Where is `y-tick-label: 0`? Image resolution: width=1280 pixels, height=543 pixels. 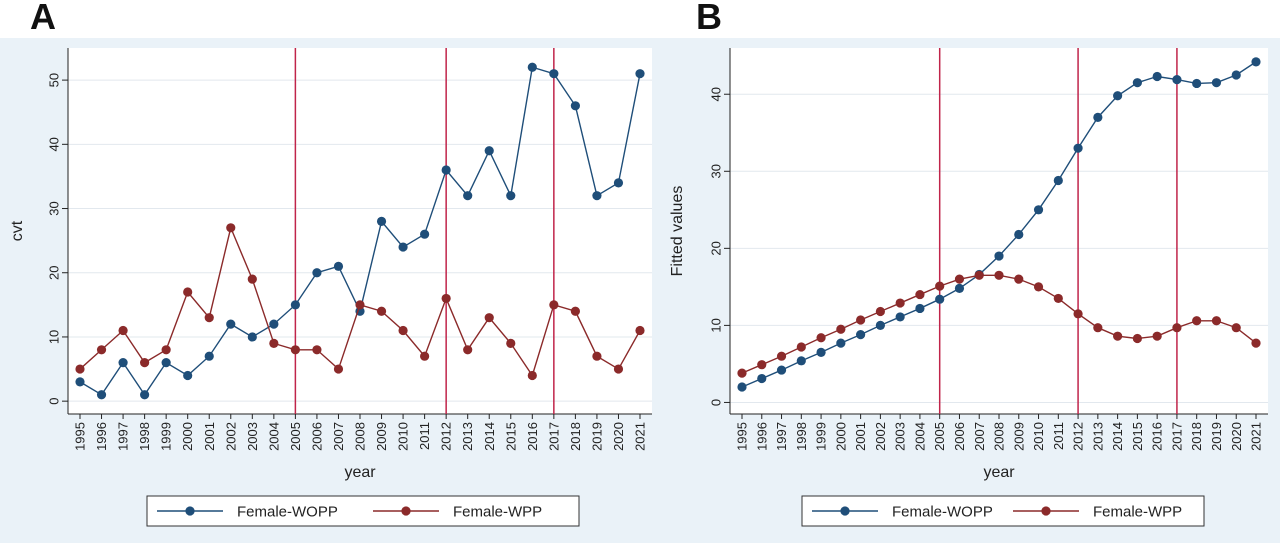 y-tick-label: 0 is located at coordinates (716, 402).